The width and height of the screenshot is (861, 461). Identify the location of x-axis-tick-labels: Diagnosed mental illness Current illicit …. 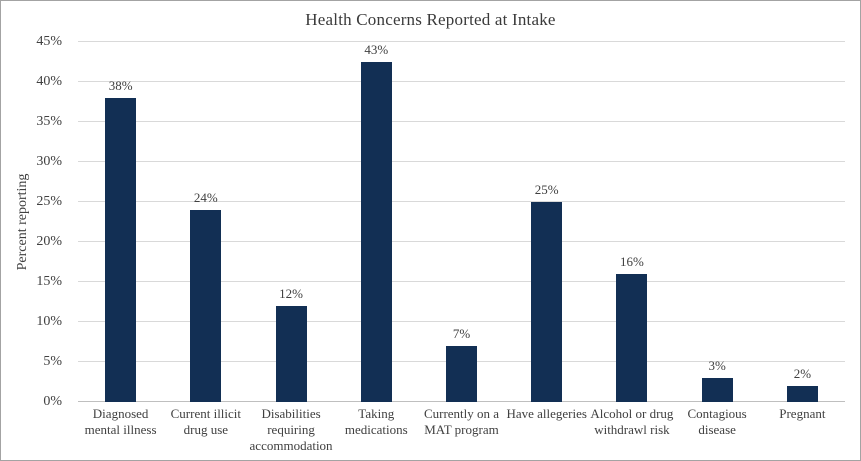
(461, 430).